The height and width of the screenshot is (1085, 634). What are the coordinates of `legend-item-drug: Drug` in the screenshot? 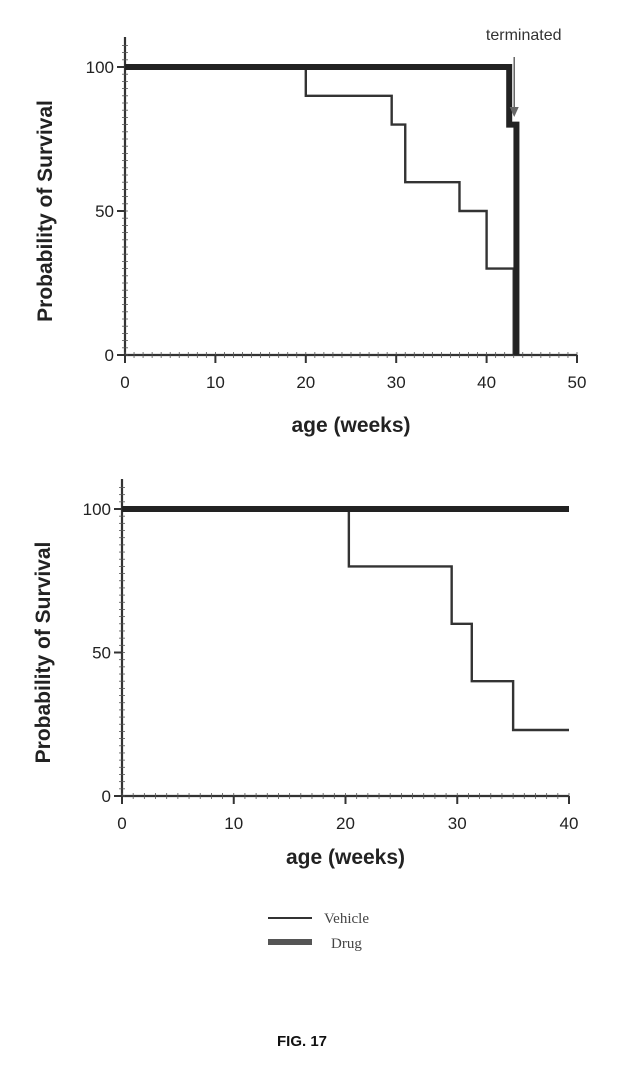 It's located at (315, 944).